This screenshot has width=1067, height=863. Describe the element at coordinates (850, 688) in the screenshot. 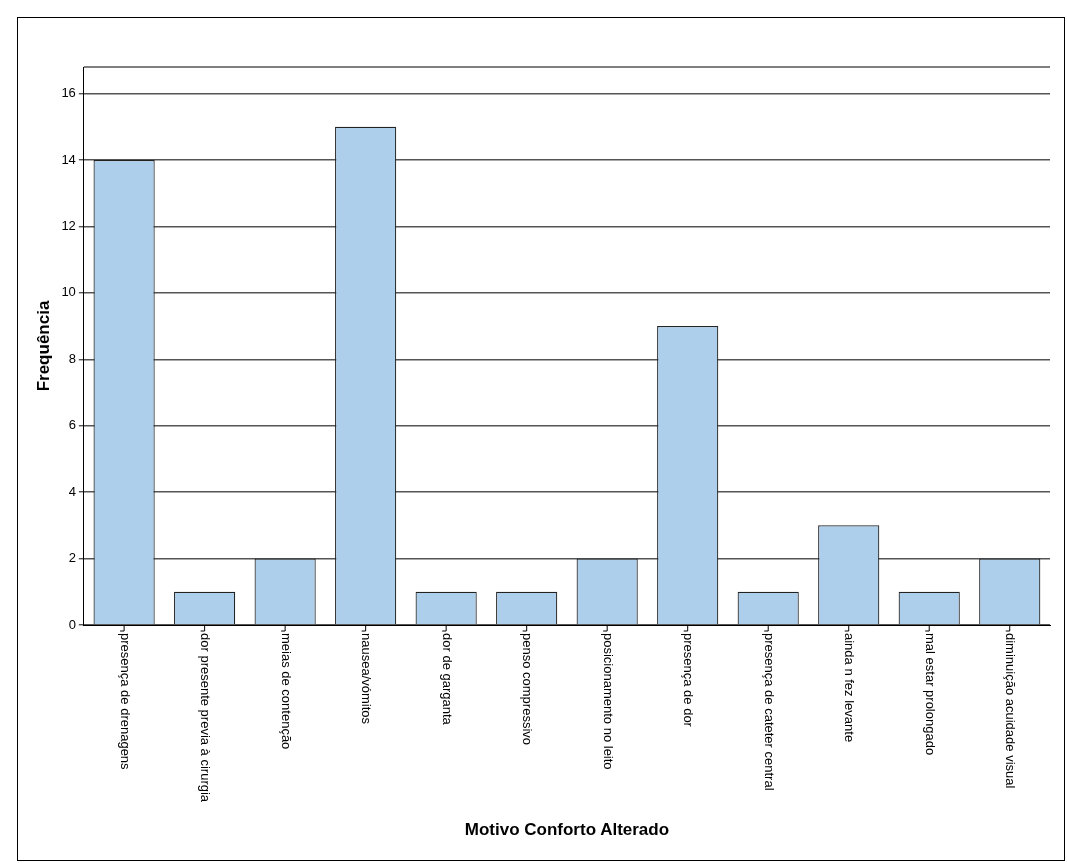

I see `x-tick-label: ainda n fez levante` at that location.